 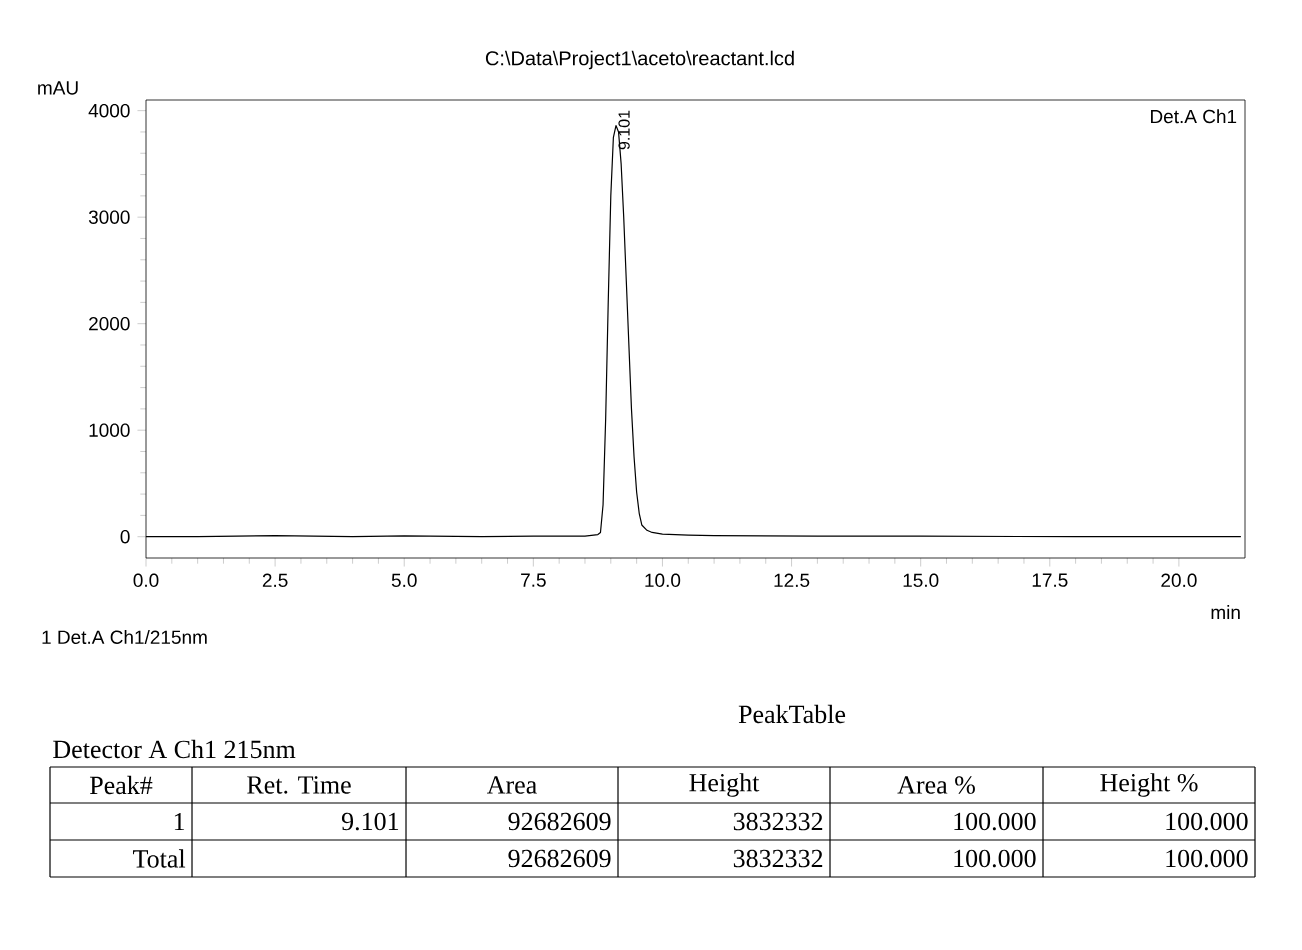 I want to click on x-tick-label: 17.5, so click(x=1050, y=580).